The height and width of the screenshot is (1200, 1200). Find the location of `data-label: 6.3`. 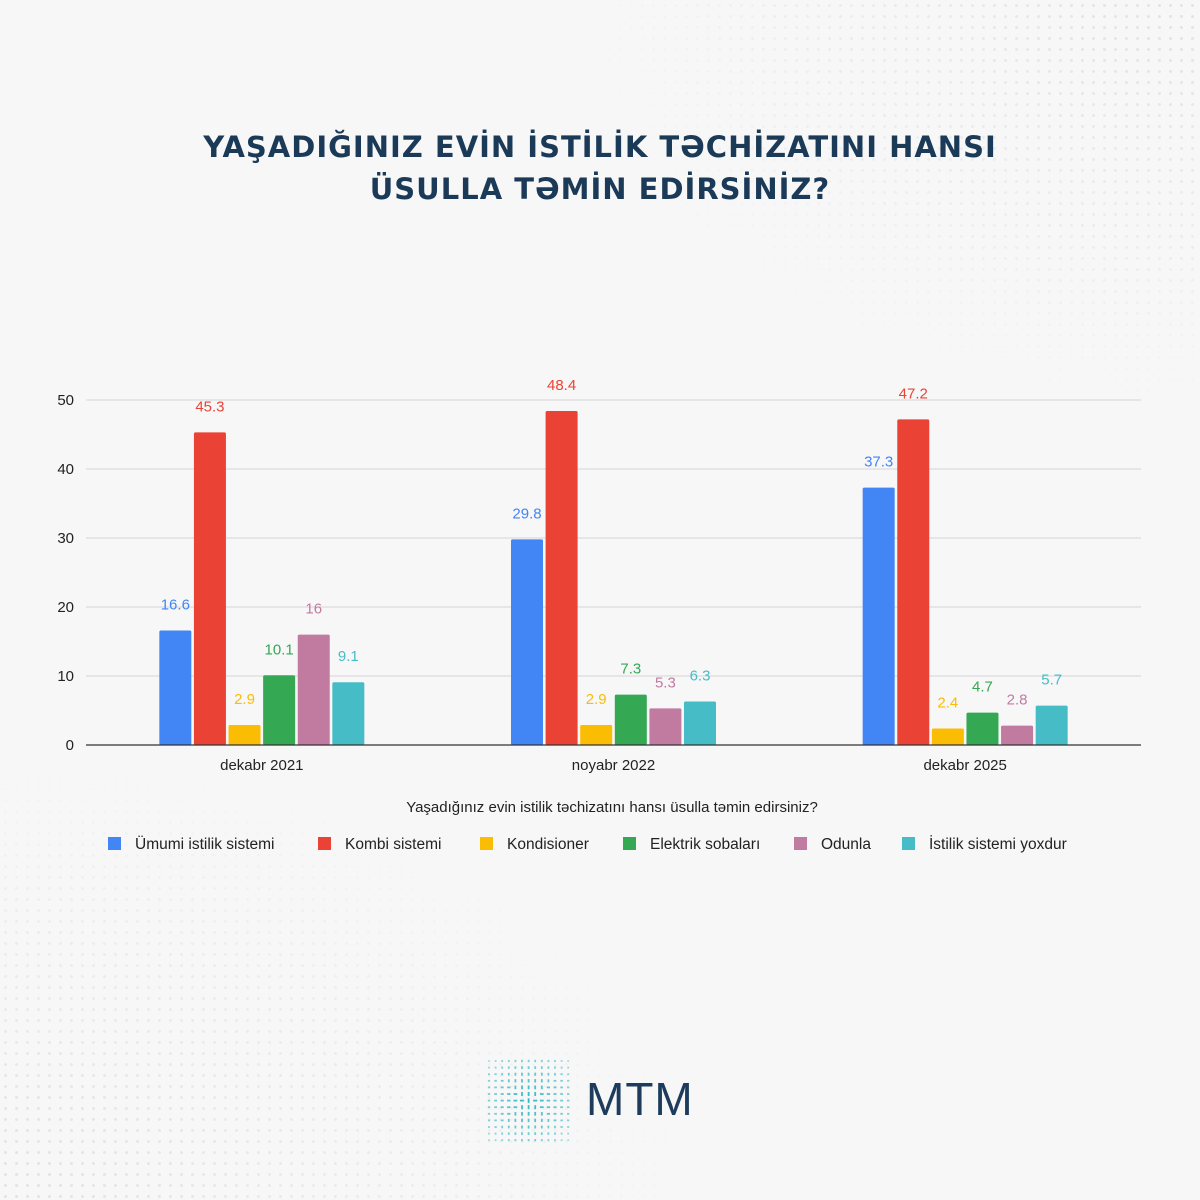

data-label: 6.3 is located at coordinates (700, 676).